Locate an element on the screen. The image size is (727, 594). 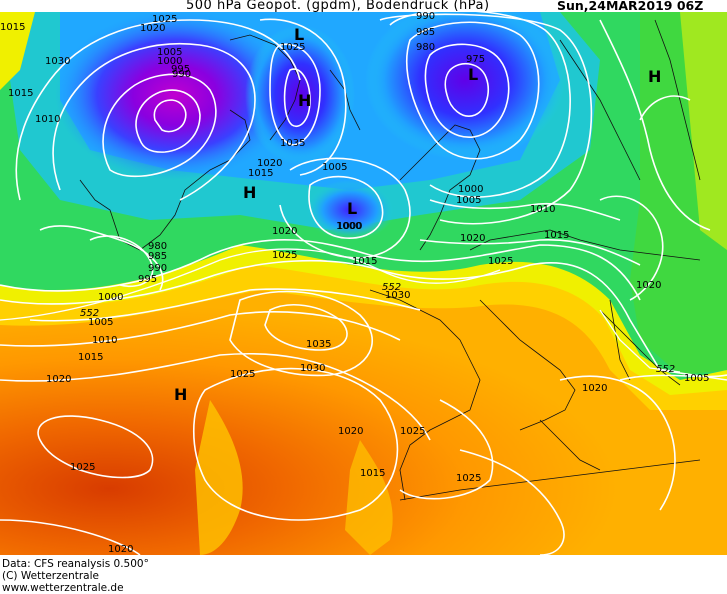
map-title: 500 hPa Geopot. (gpdm), Bodendruck (hPa) is located at coordinates (338, 6).